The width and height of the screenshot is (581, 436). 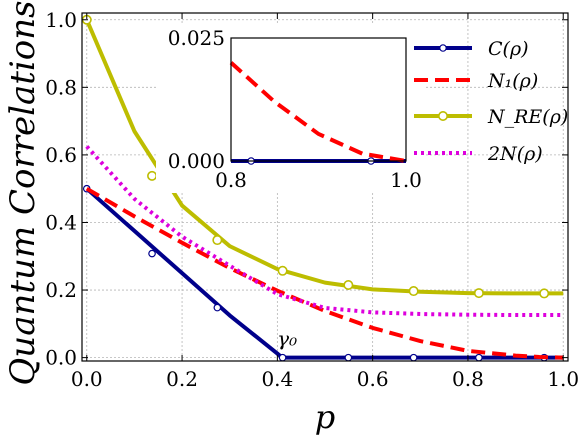 What do you see at coordinates (61, 189) in the screenshot?
I see `y-tick-labels: 0.0 0.2 0.4 0.6 0.8 1.0` at bounding box center [61, 189].